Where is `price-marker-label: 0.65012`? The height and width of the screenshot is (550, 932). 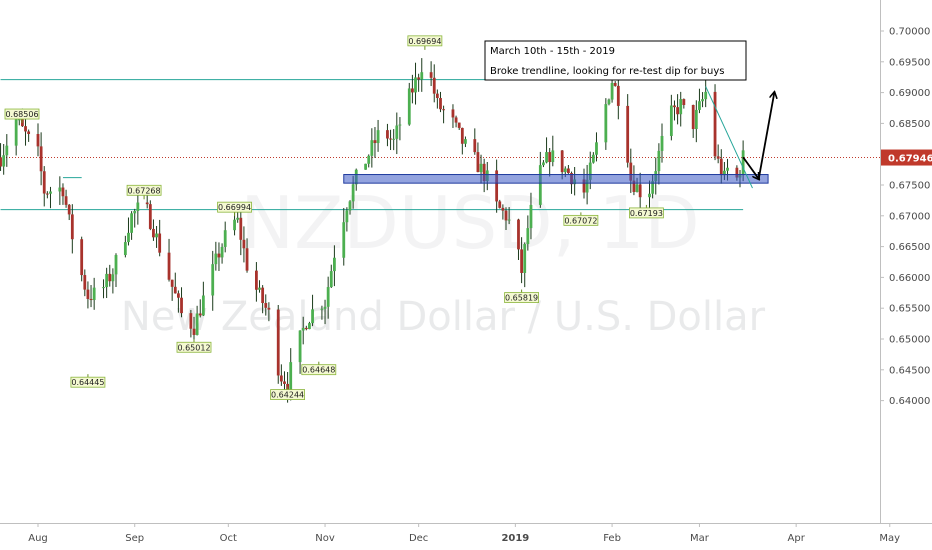
price-marker-label: 0.65012 is located at coordinates (193, 347).